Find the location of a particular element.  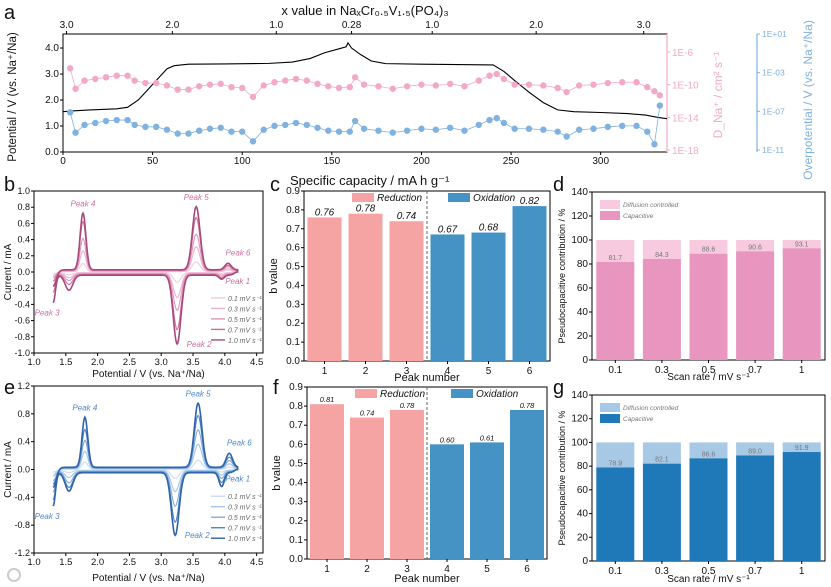

top-x-tick-label: 1.0 is located at coordinates (276, 25).